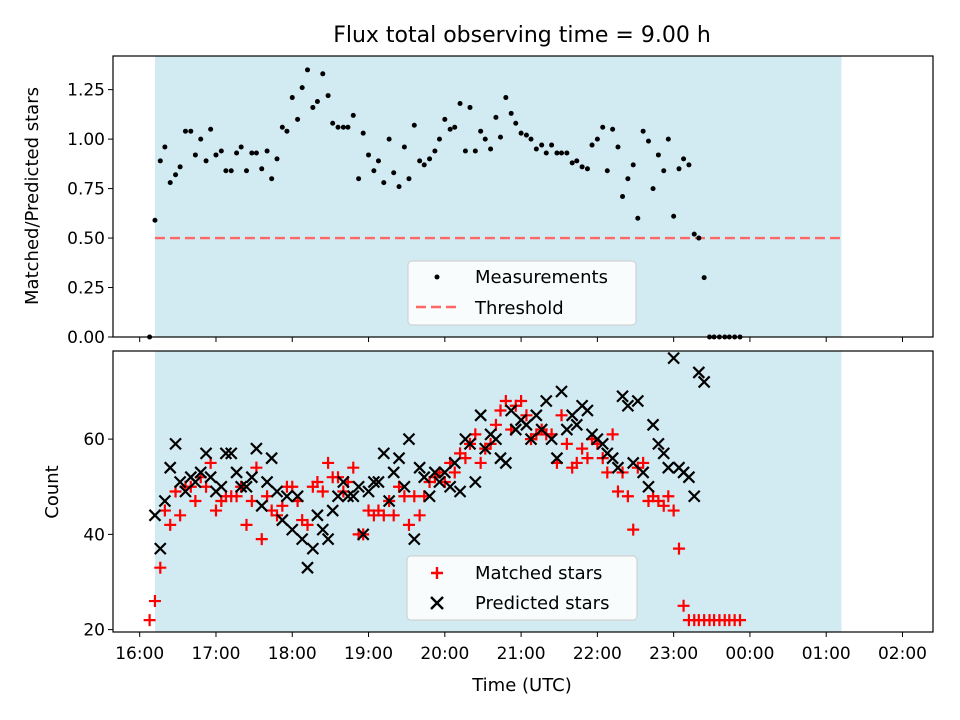 The image size is (960, 720). I want to click on legend-measurement-marker, so click(437, 277).